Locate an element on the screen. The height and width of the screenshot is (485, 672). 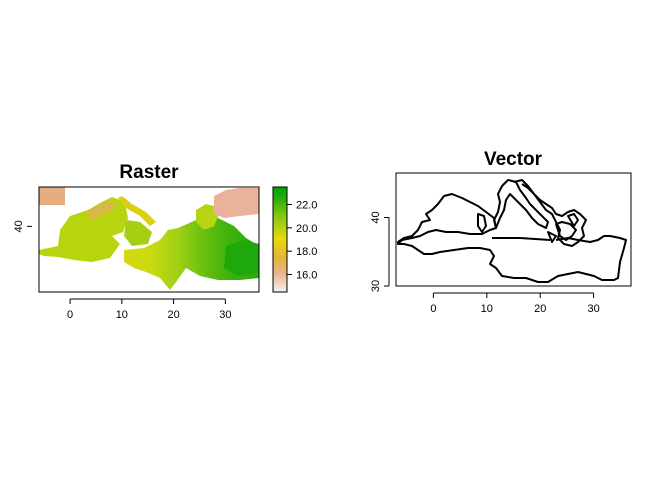
raster-sea-gulf-of-lion is located at coordinates (101, 210).